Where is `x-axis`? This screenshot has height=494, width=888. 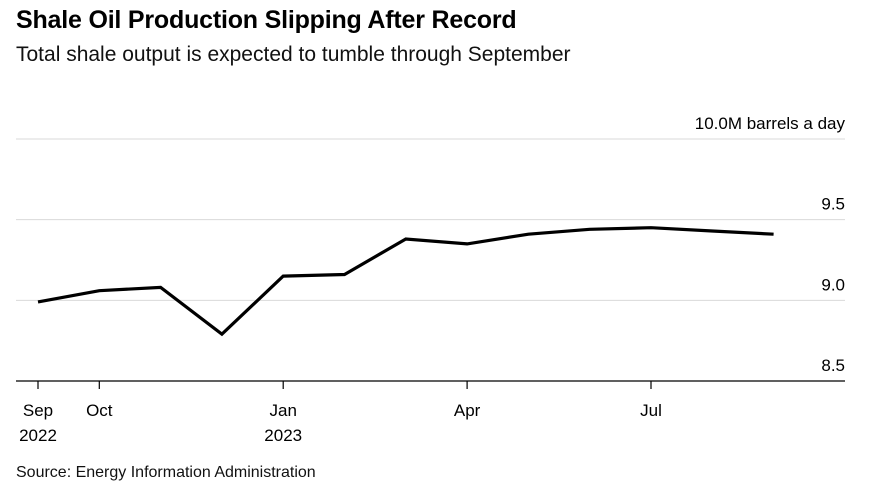
x-axis is located at coordinates (430, 384).